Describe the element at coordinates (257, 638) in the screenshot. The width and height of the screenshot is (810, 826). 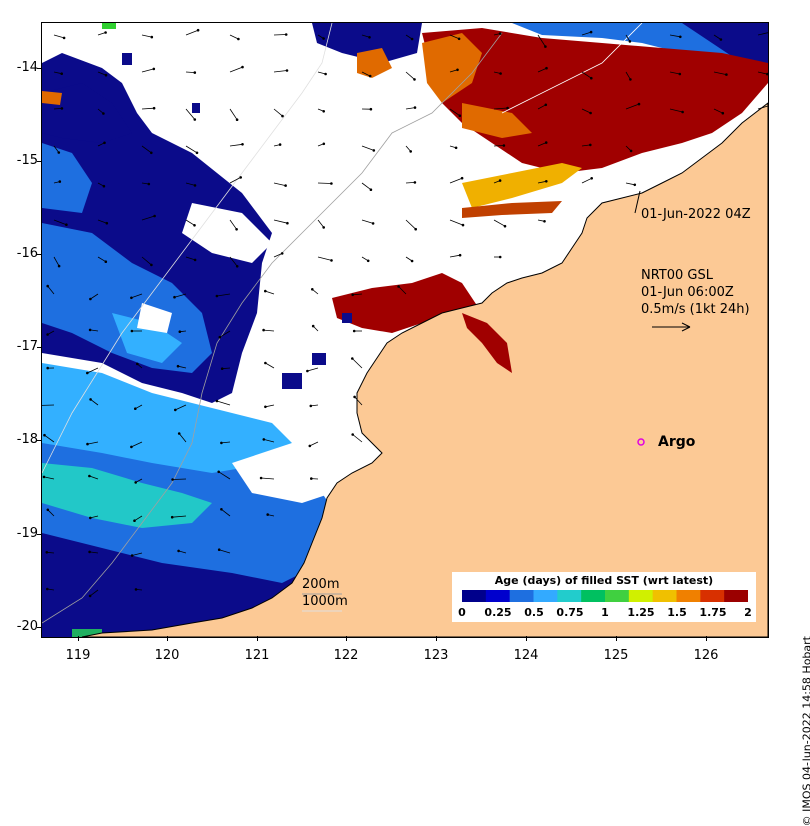
I see `x-tickmark` at that location.